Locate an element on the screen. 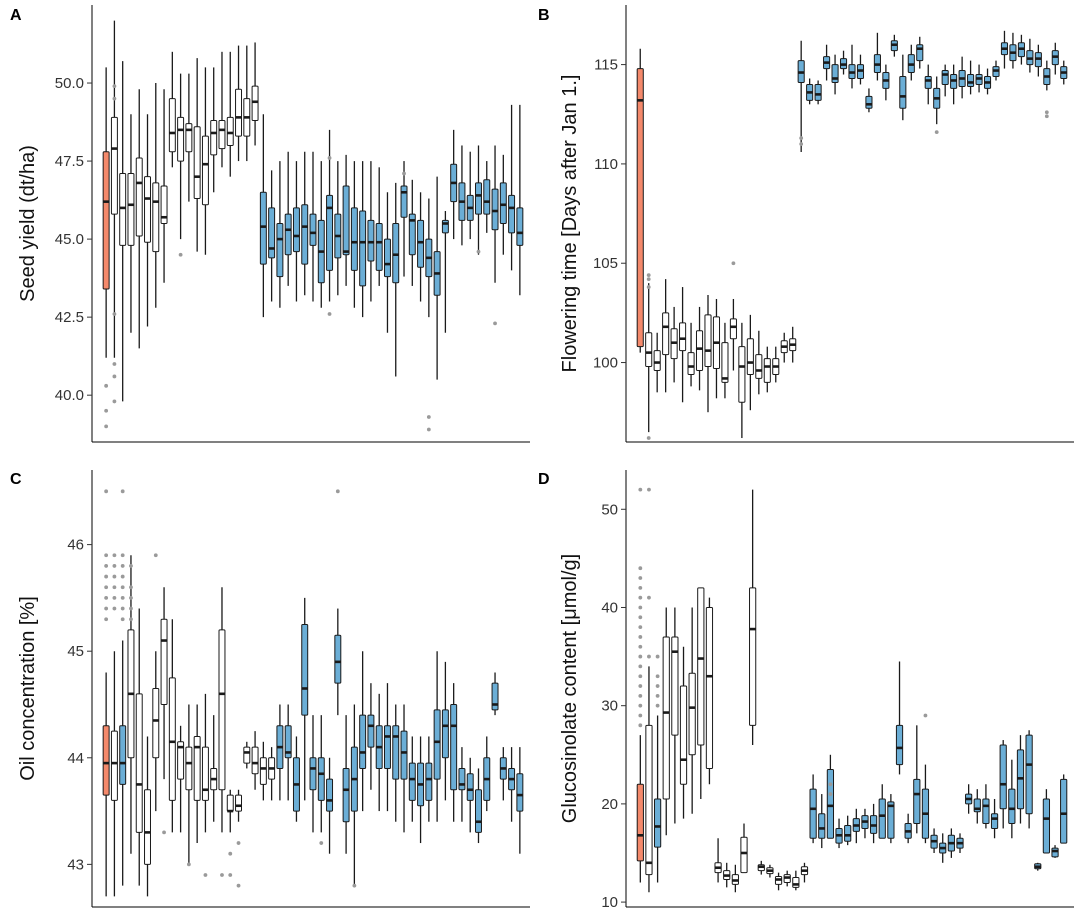 The width and height of the screenshot is (1084, 916). box-check is located at coordinates (640, 685).